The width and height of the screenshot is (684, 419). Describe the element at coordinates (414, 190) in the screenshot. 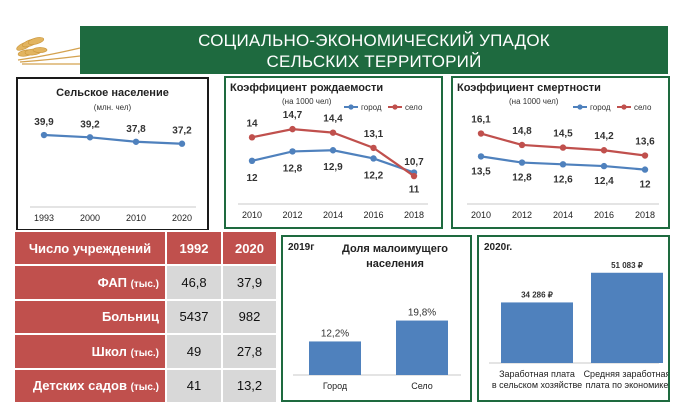

I see `data-label: 11` at that location.